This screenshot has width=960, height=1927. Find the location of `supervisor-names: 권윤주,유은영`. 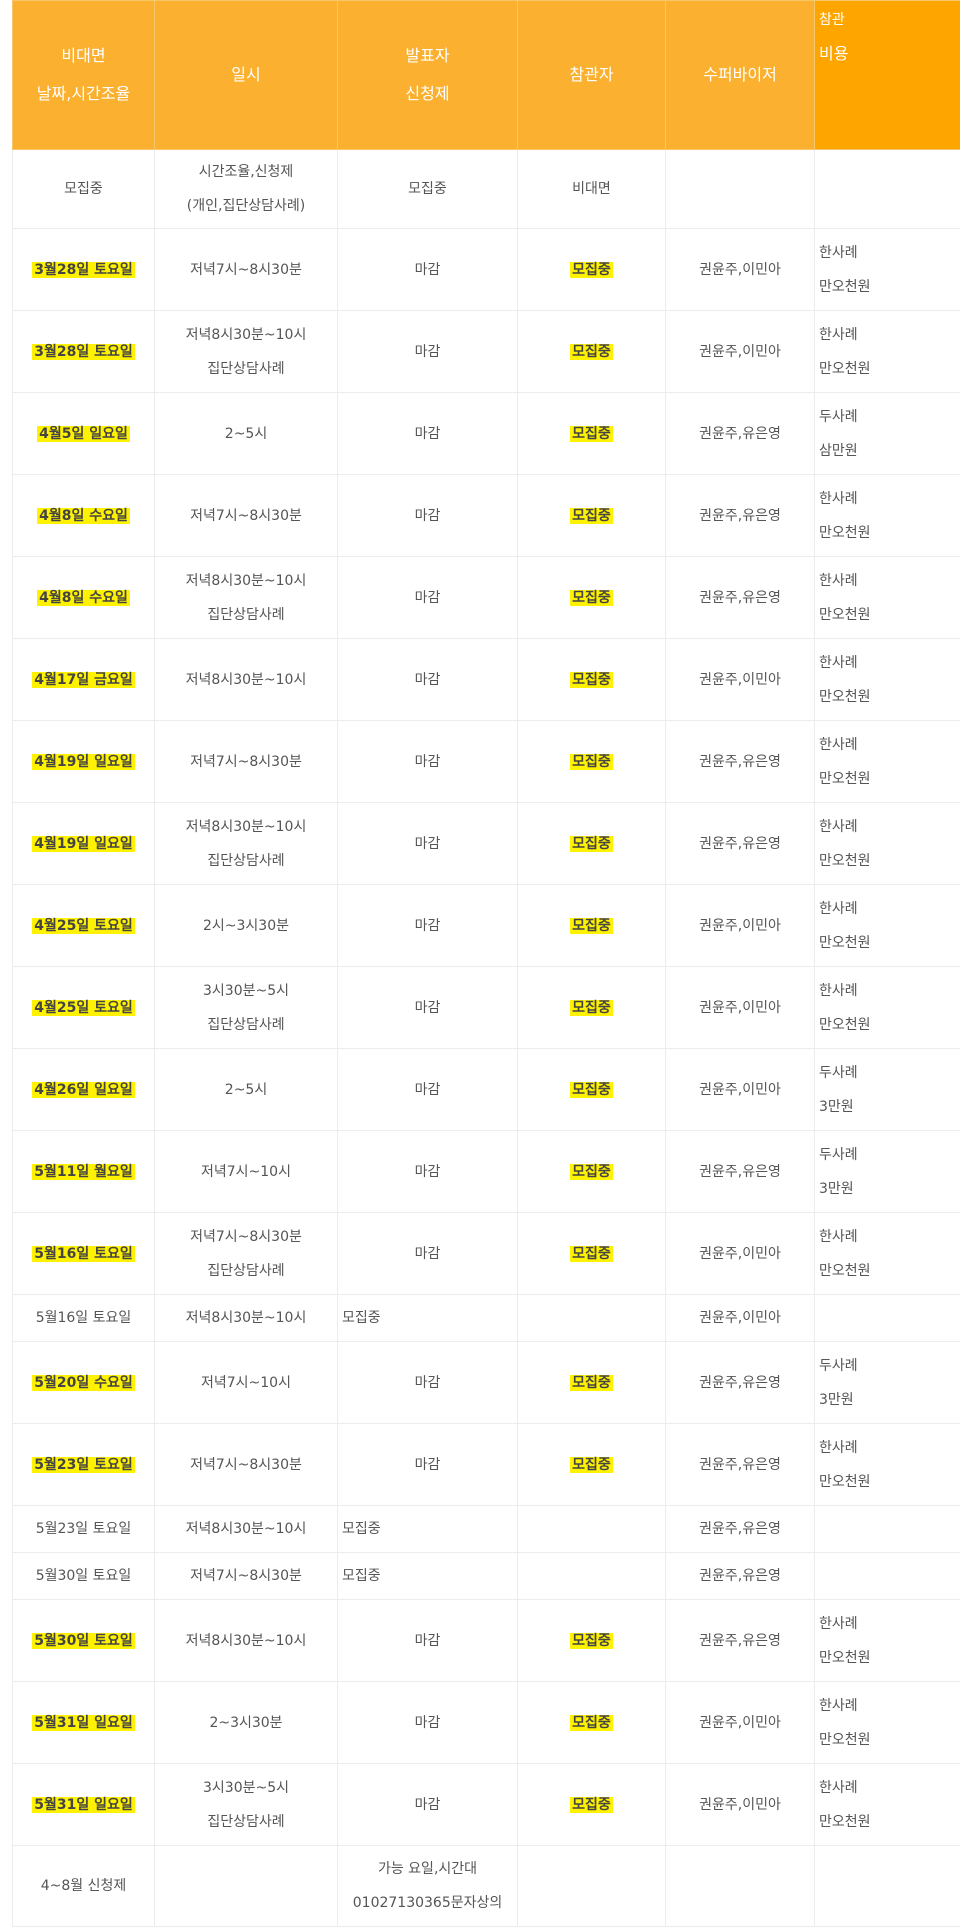

supervisor-names: 권윤주,유은영 is located at coordinates (740, 844).